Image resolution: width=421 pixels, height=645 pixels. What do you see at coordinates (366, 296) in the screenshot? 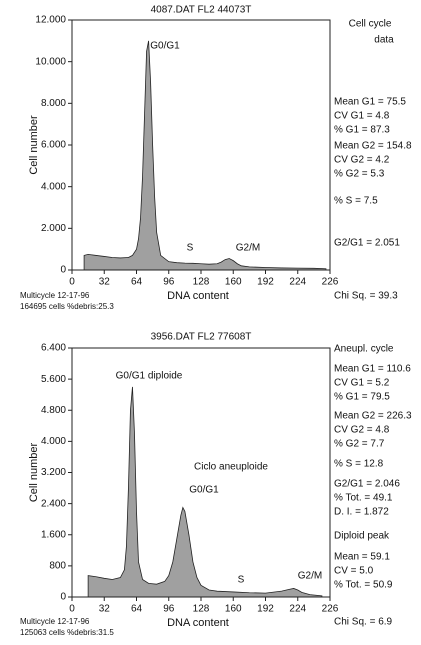
I see `chi-square: Chi Sq. = 39.3` at bounding box center [366, 296].